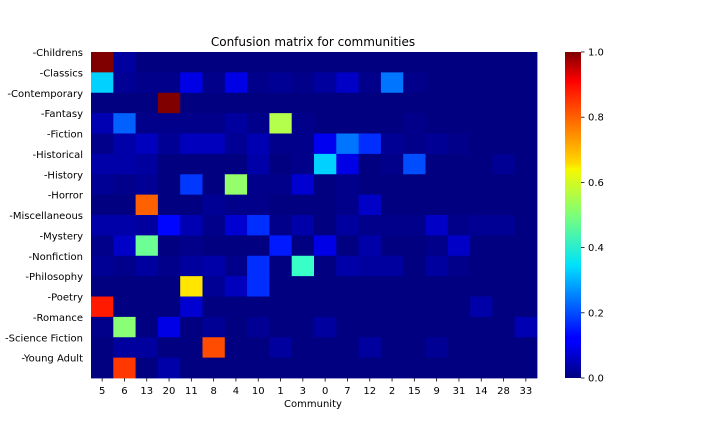 This screenshot has height=432, width=720. Describe the element at coordinates (66, 196) in the screenshot. I see `y-tick-label: -Horror` at that location.